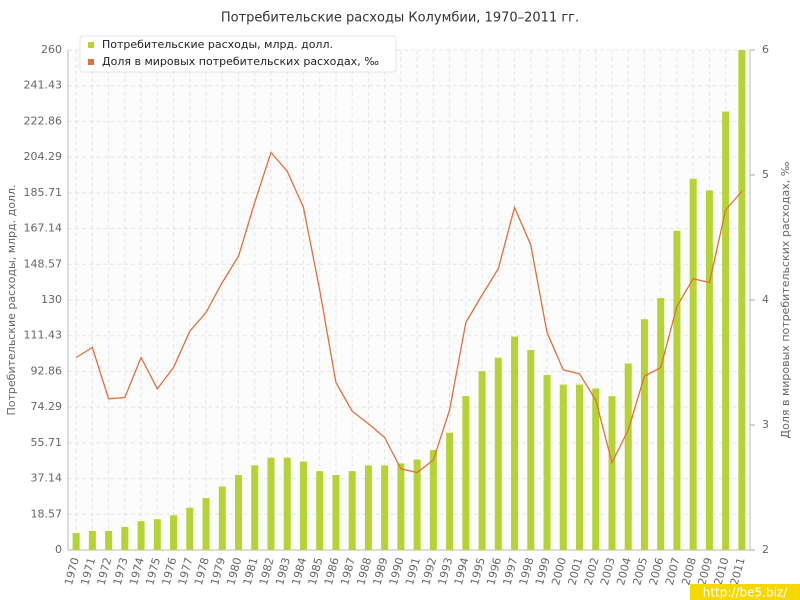 The width and height of the screenshot is (800, 600). Describe the element at coordinates (43, 263) in the screenshot. I see `y-tick-label: 148.57` at that location.